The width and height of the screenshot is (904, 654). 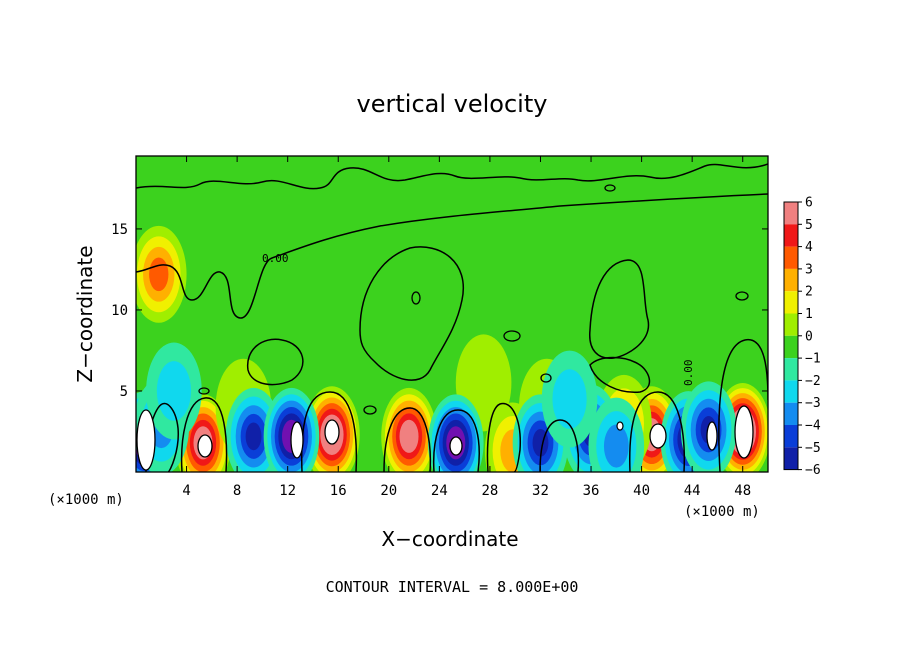 I want to click on updraft-cell, so click(x=161, y=274).